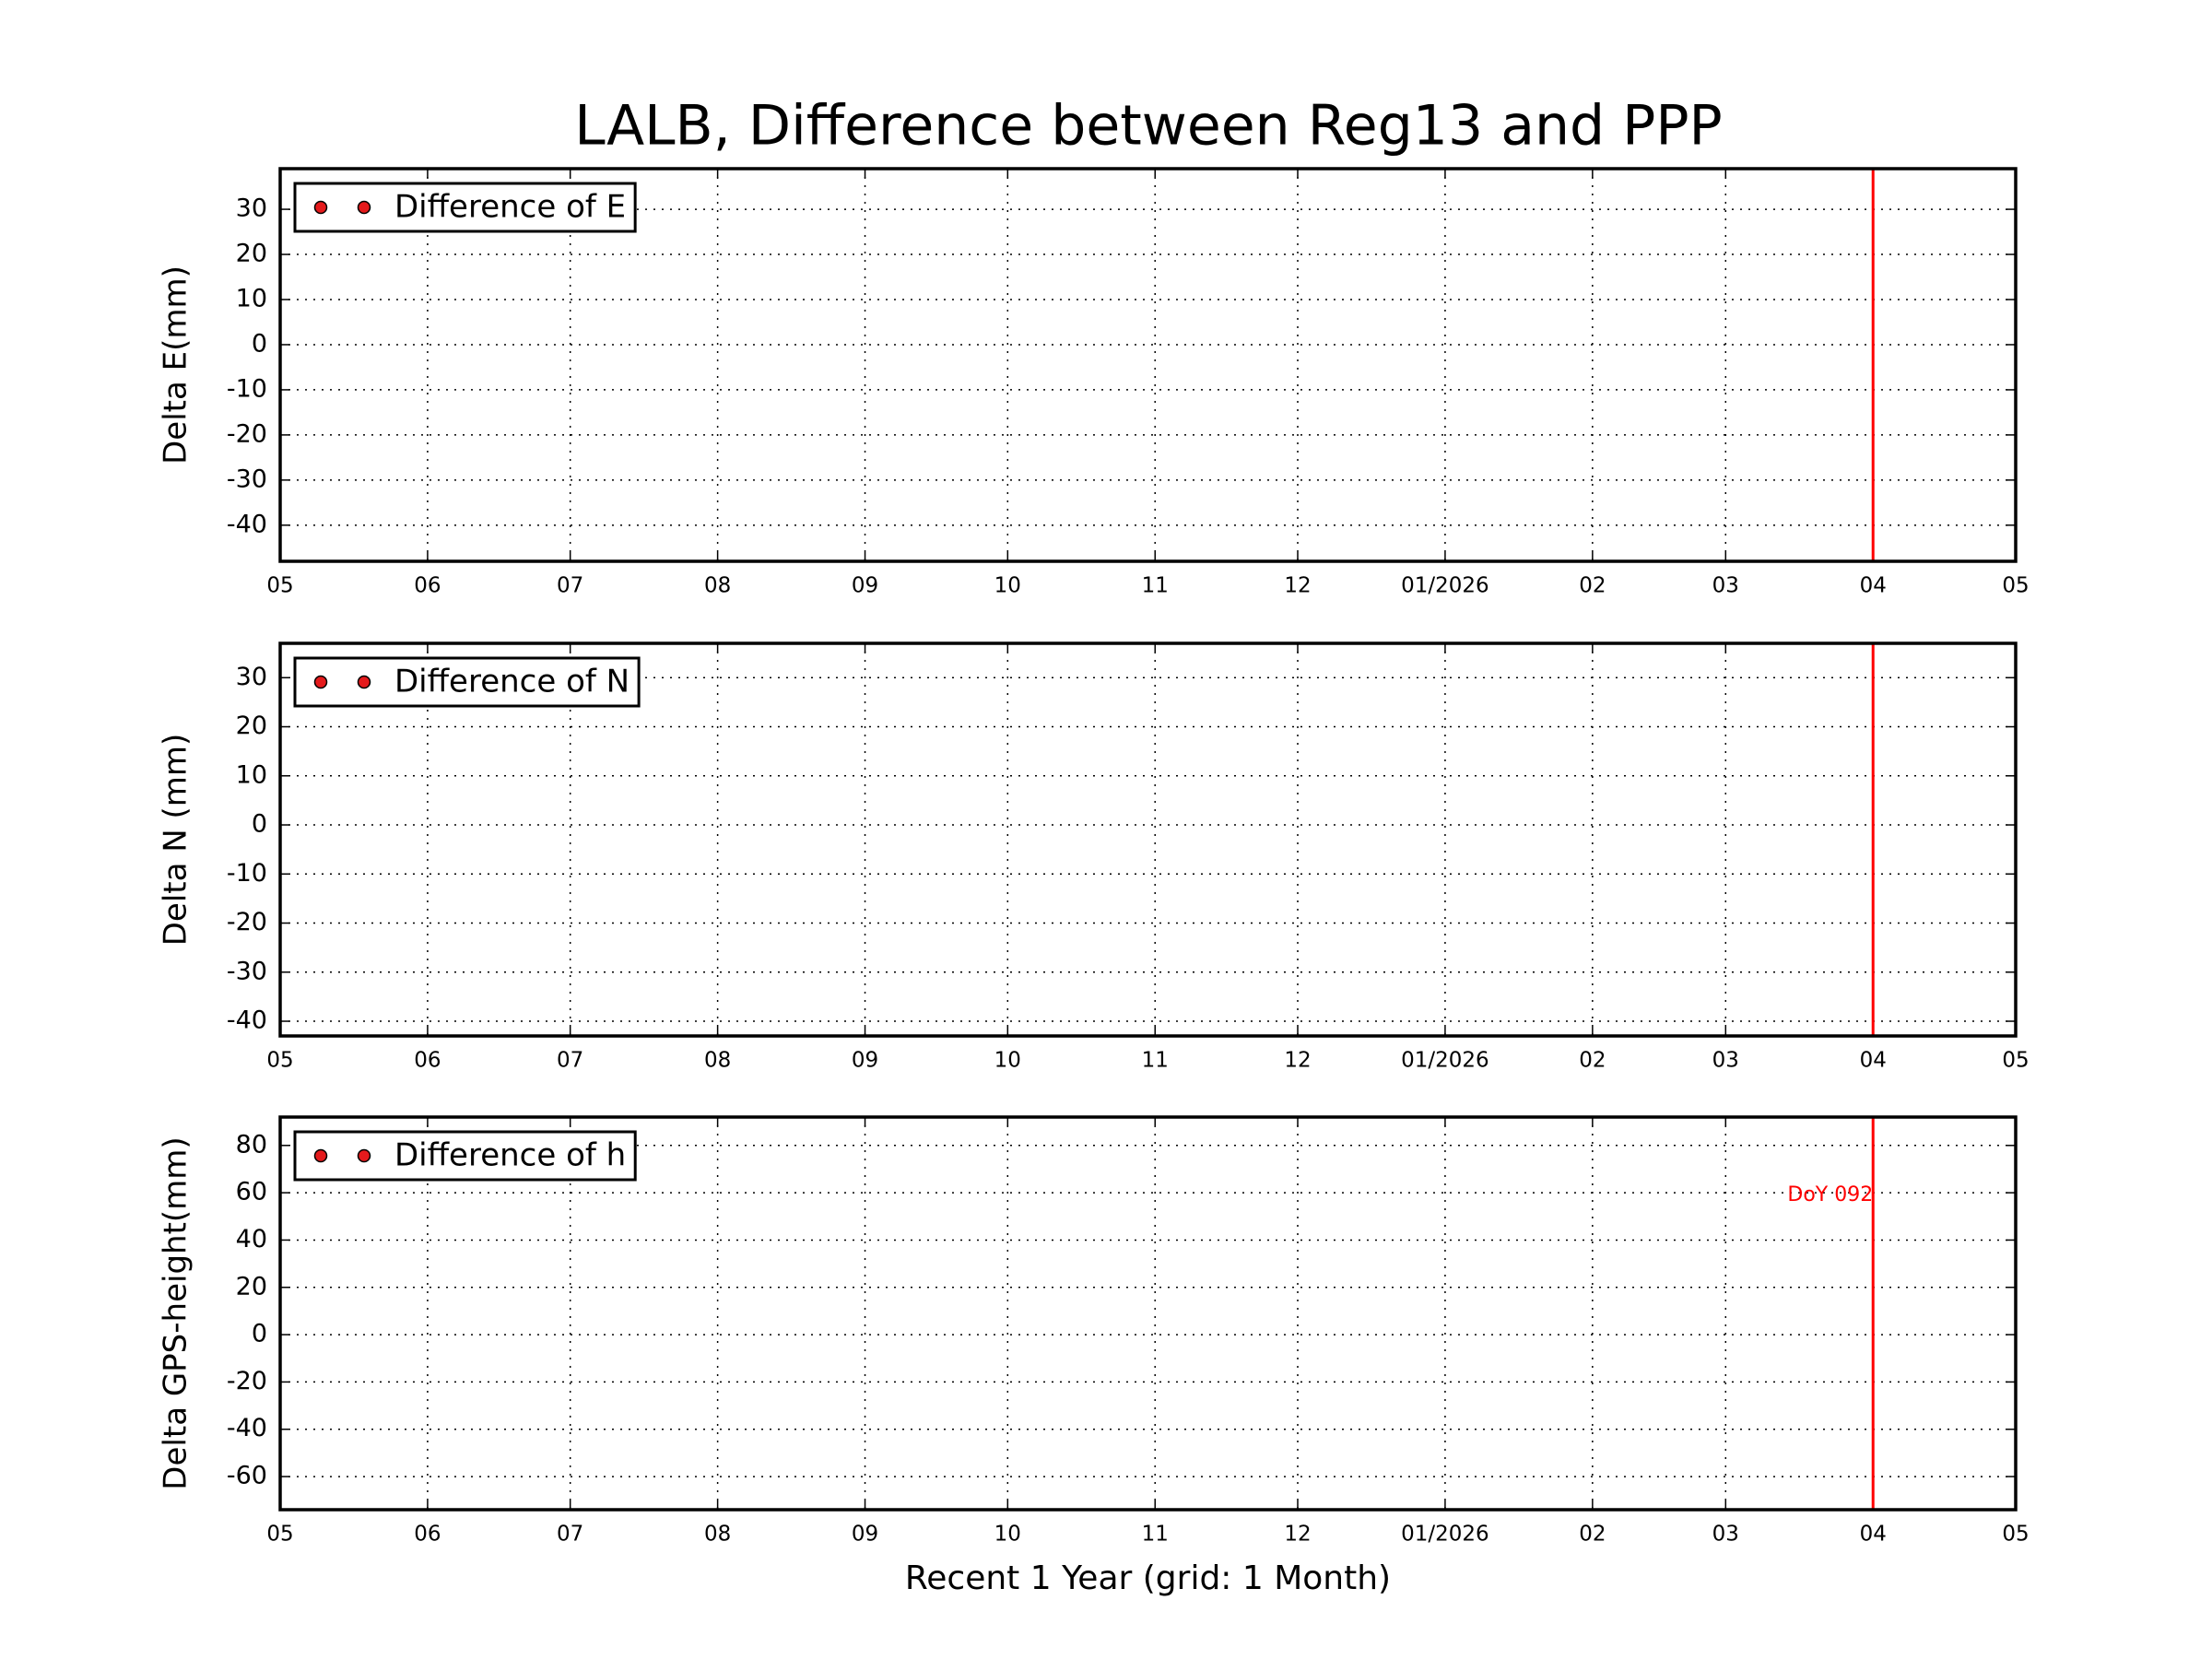  I want to click on legend-label: Difference of E, so click(510, 207).